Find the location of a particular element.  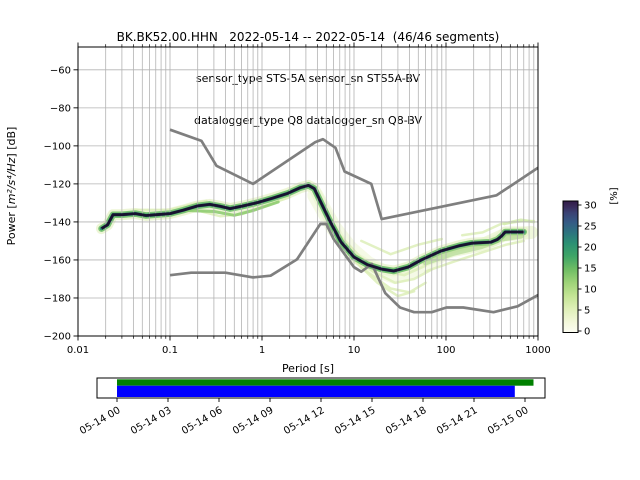

colorbar-tick-label: 15 is located at coordinates (590, 269).